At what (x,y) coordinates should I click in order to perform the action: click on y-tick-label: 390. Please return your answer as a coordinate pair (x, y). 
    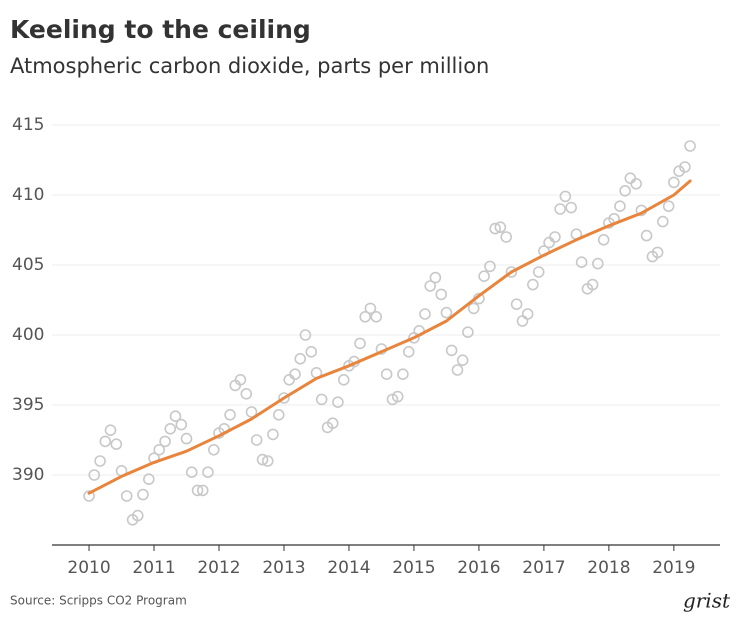
    Looking at the image, I should click on (28, 475).